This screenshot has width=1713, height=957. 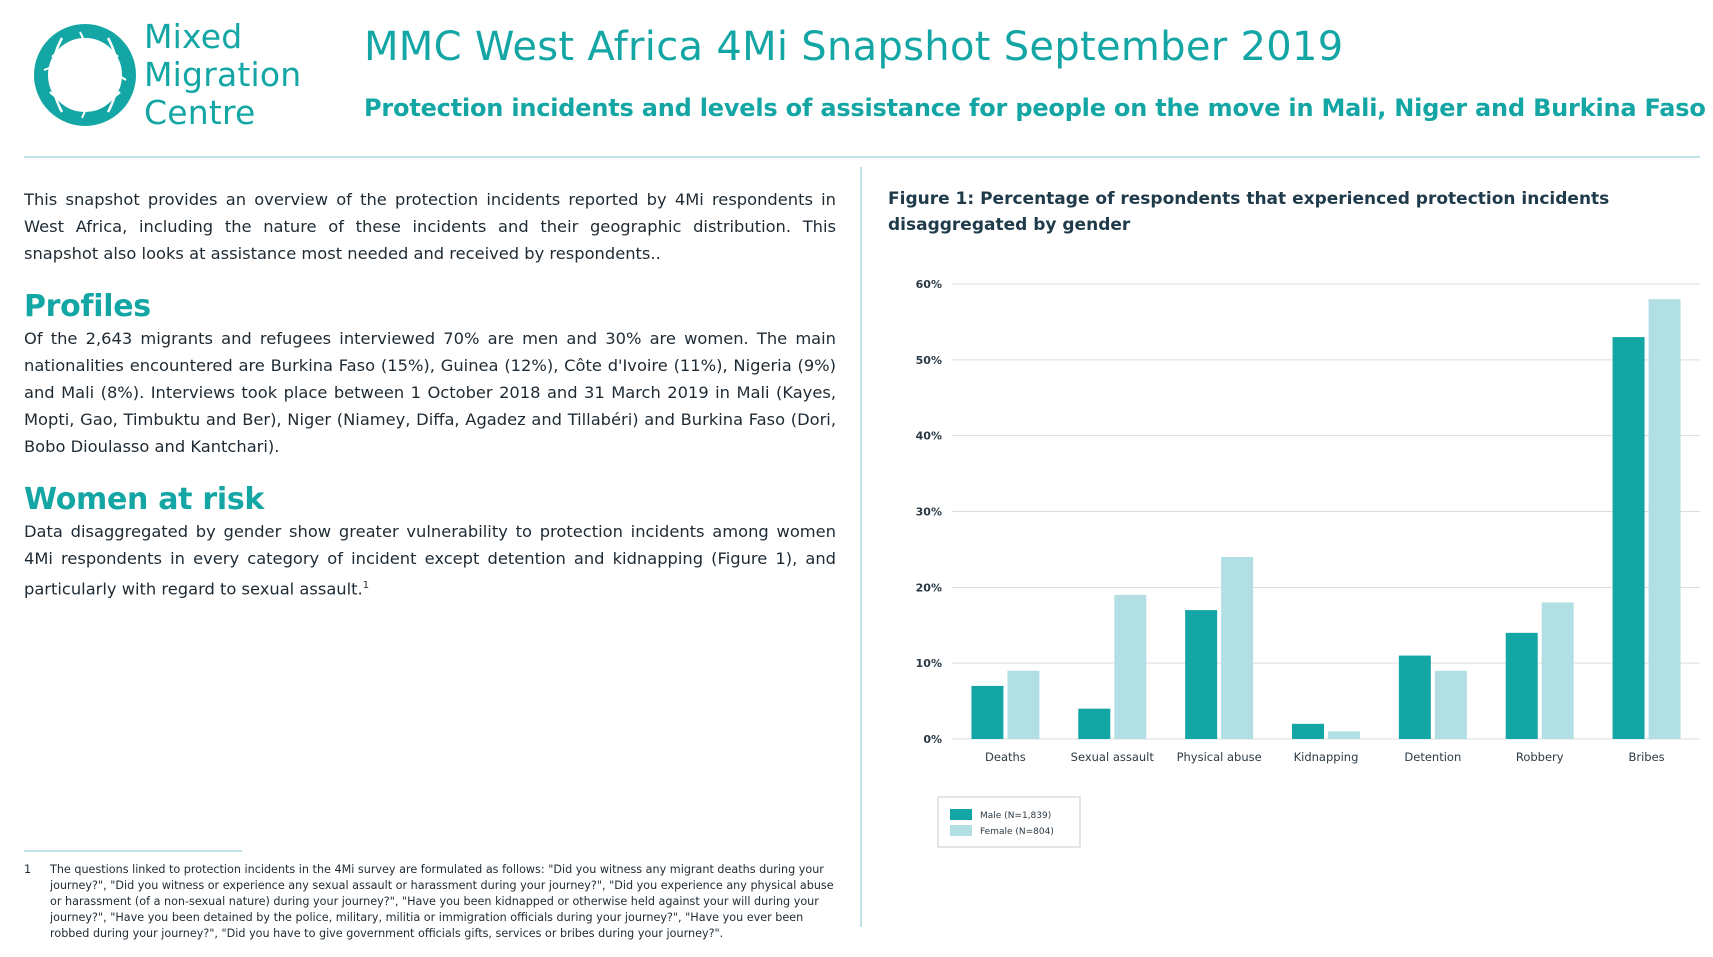 What do you see at coordinates (85, 75) in the screenshot?
I see `mmc-logo-icon` at bounding box center [85, 75].